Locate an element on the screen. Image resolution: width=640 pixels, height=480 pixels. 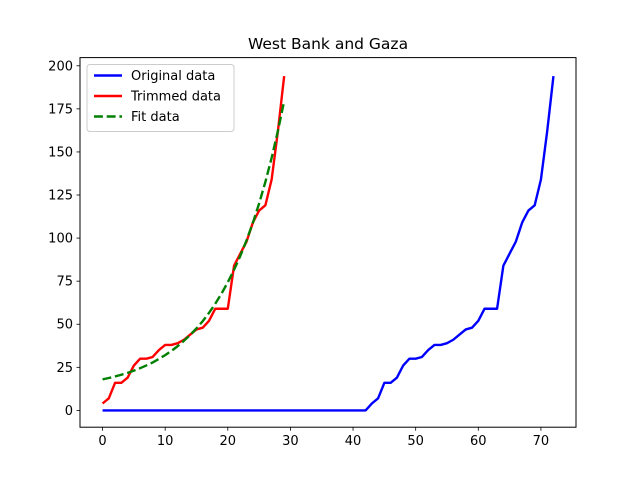
x-tick-label: 70 is located at coordinates (541, 441).